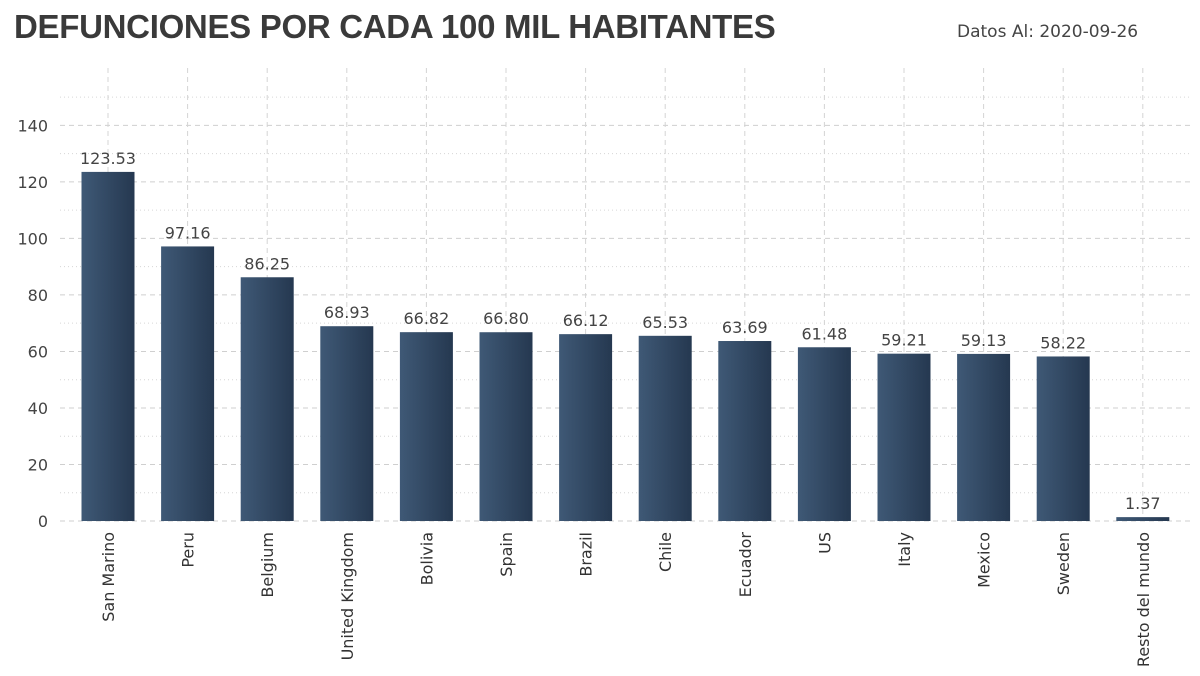 This screenshot has height=676, width=1200. What do you see at coordinates (506, 426) in the screenshot?
I see `bar-spain` at bounding box center [506, 426].